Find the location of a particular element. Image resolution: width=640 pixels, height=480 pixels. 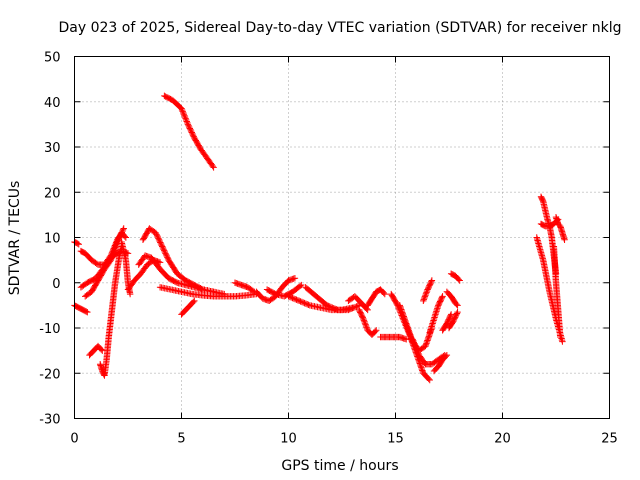

x-tick-label: 20 is located at coordinates (502, 439).